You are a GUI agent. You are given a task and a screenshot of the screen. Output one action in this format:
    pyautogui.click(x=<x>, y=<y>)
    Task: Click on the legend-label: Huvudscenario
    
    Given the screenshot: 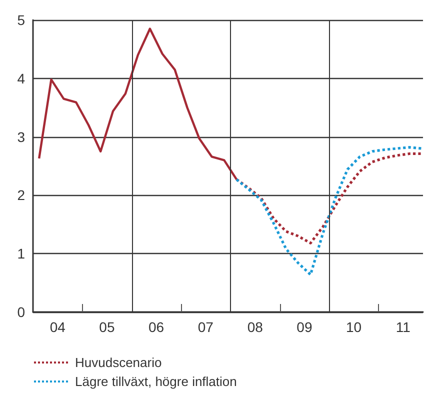 What is the action you would take?
    pyautogui.click(x=118, y=362)
    